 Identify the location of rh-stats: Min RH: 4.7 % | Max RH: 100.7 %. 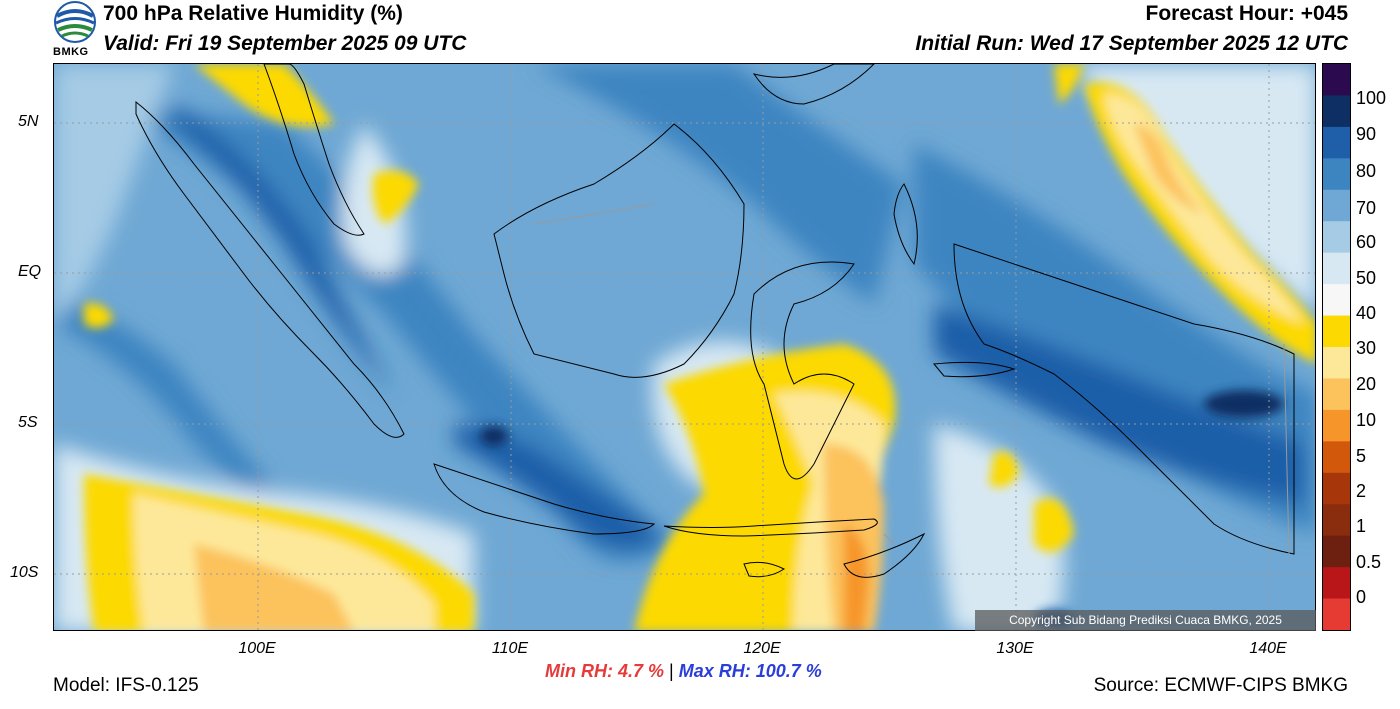
(683, 671).